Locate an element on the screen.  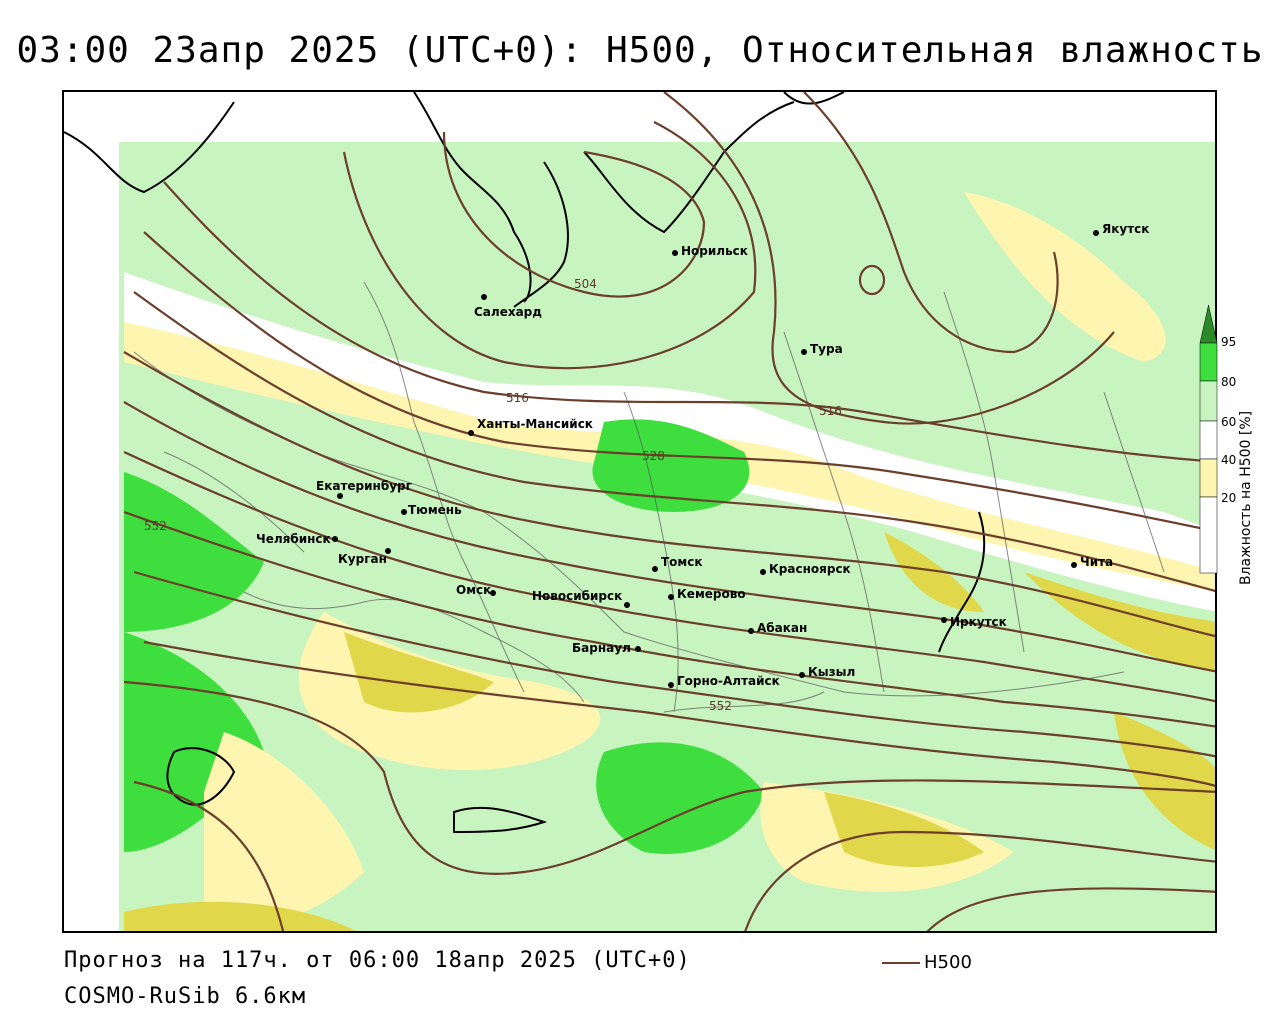
svg-text: Иркутск is located at coordinates (978, 622).